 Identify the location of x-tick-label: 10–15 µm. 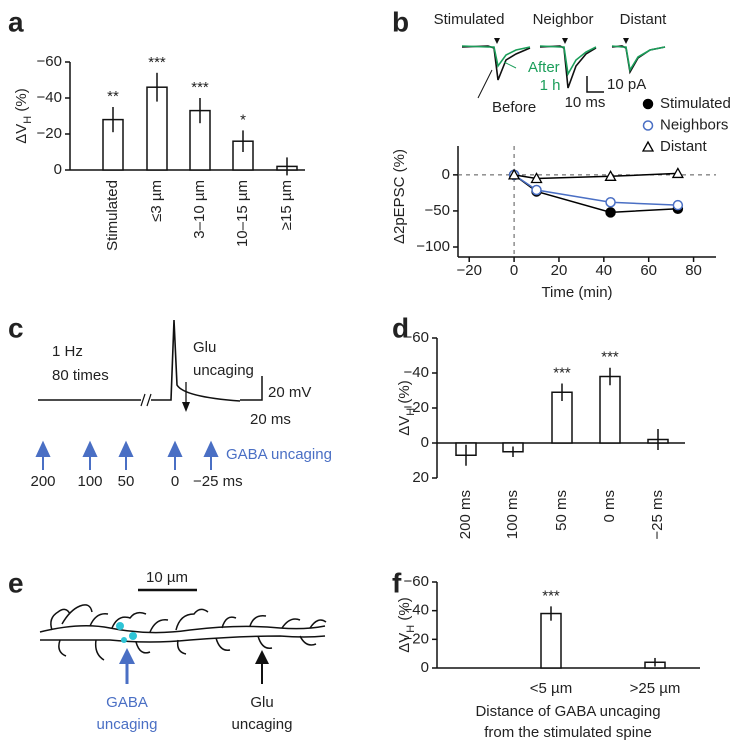
(242, 213).